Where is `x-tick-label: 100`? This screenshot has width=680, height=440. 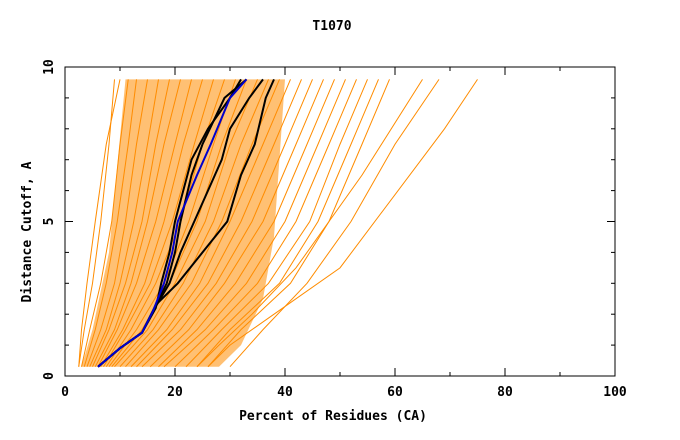 x-tick-label: 100 is located at coordinates (615, 392).